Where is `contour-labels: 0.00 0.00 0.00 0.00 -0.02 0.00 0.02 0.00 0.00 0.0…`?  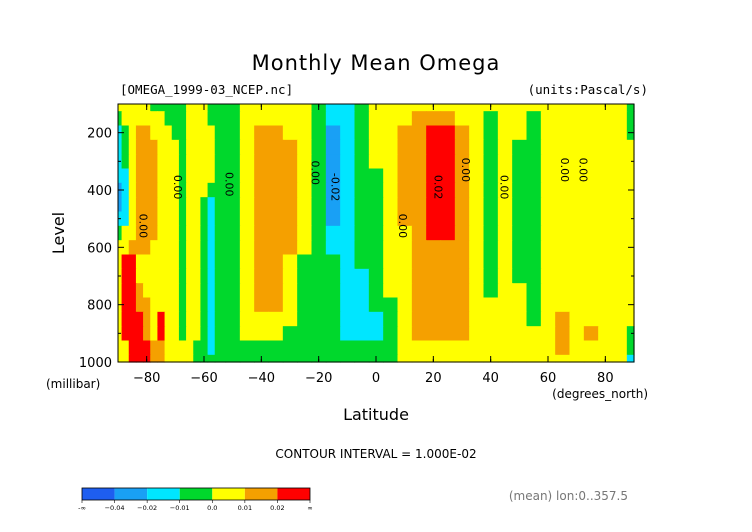 contour-labels: 0.00 0.00 0.00 0.00 -0.02 0.00 0.02 0.00 0.00 0.0… is located at coordinates (362, 198).